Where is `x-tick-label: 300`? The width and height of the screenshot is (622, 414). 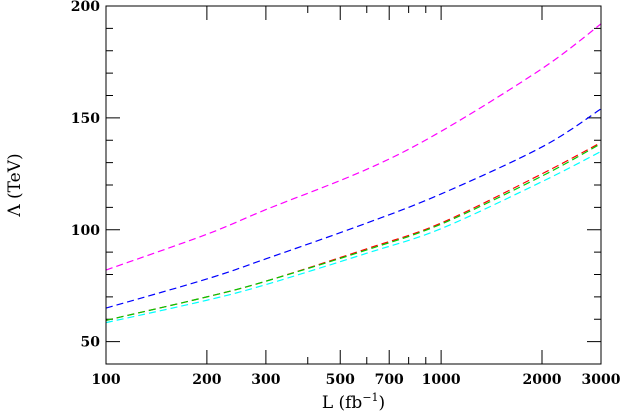
x-tick-label: 300 is located at coordinates (265, 380).